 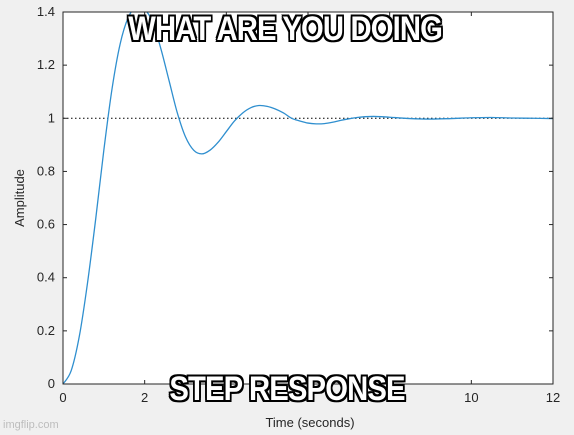 What do you see at coordinates (46, 330) in the screenshot?
I see `y-tick-label: 0.2` at bounding box center [46, 330].